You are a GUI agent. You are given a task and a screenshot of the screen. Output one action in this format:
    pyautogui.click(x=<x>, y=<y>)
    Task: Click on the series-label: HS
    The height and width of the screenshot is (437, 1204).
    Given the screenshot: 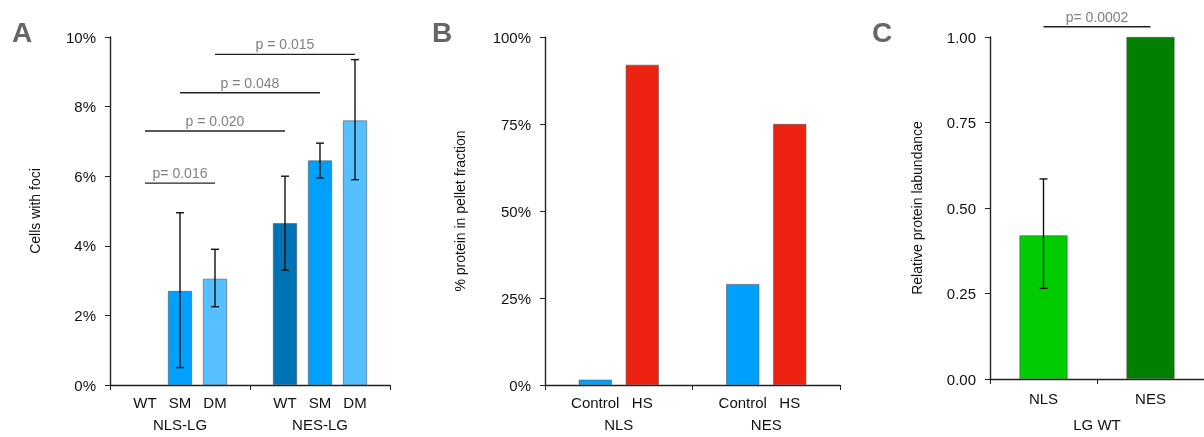 What is the action you would take?
    pyautogui.click(x=642, y=402)
    